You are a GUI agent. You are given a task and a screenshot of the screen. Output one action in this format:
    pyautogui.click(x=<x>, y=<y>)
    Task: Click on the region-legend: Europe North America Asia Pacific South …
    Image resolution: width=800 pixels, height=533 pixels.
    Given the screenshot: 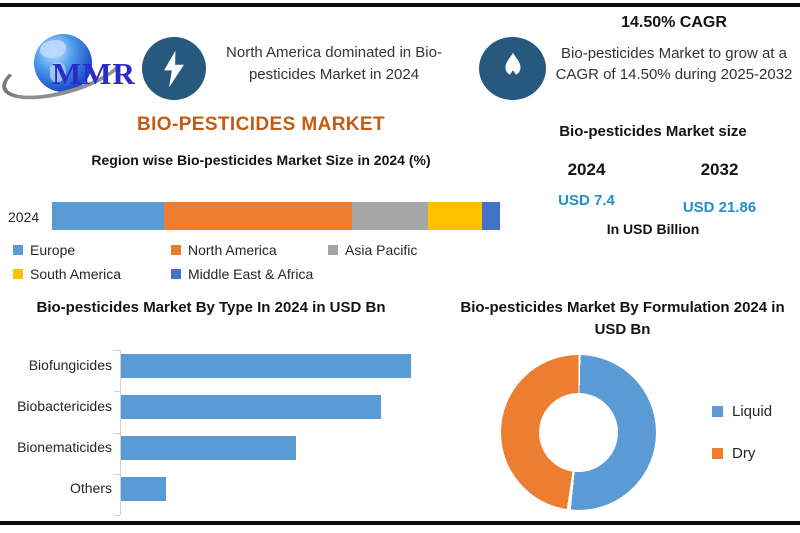 What is the action you would take?
    pyautogui.click(x=263, y=262)
    